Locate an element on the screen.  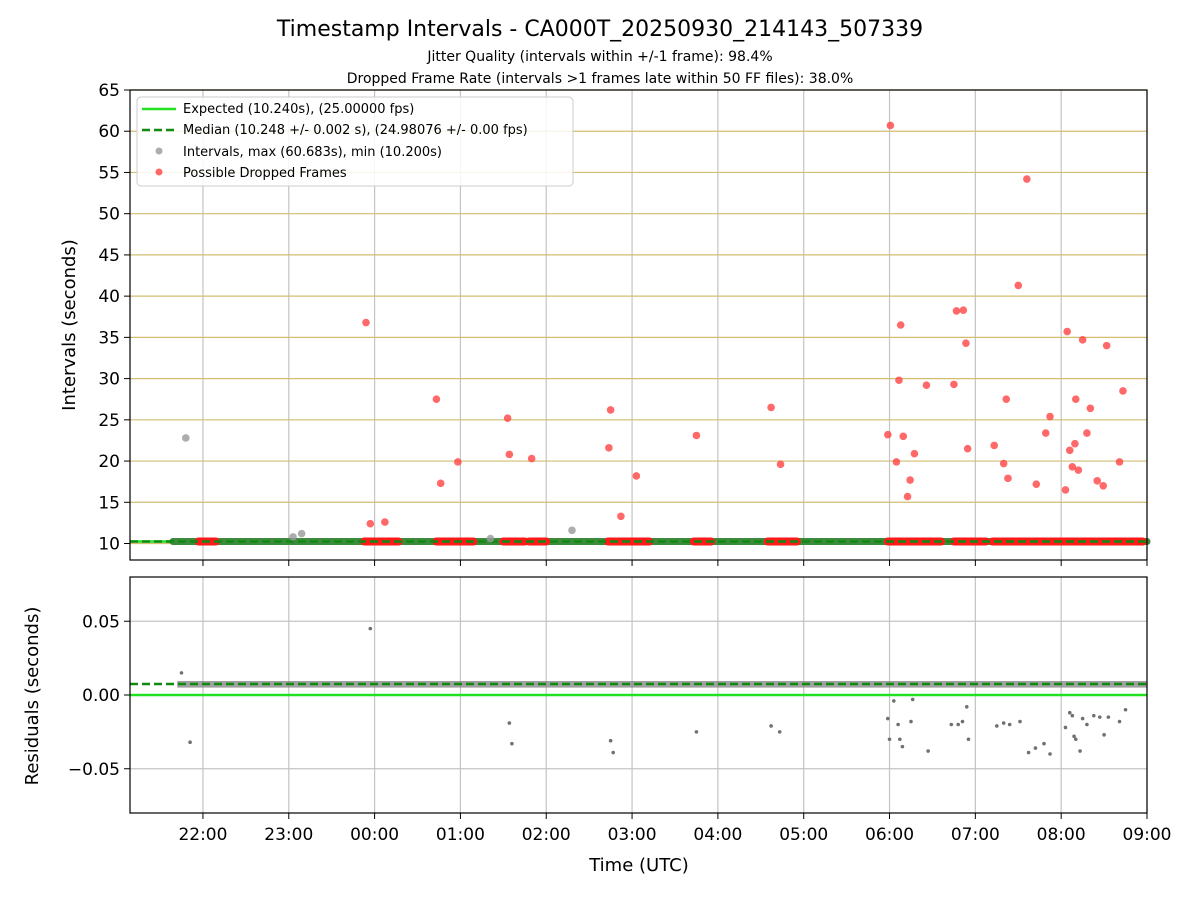
x-axis-label: Time (UTC) is located at coordinates (638, 865).